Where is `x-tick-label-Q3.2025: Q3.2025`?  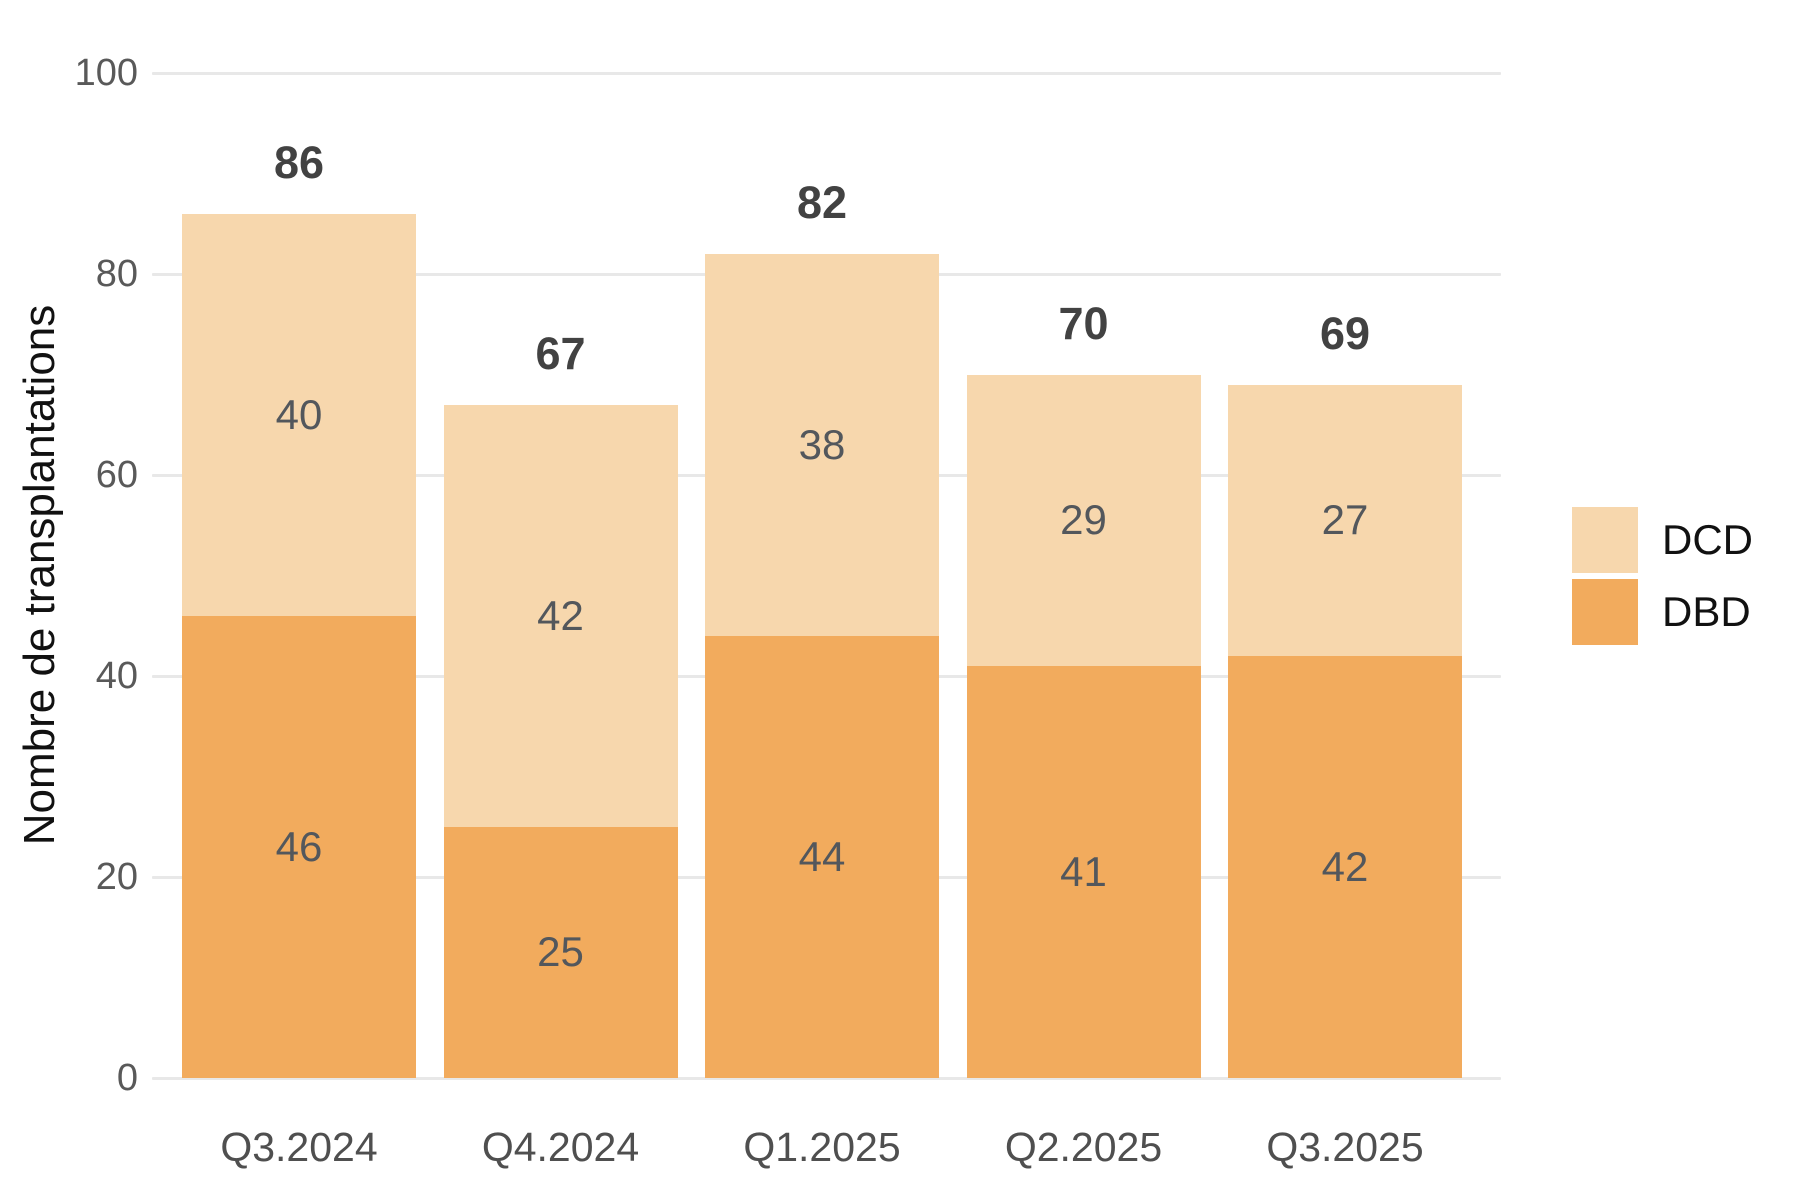
x-tick-label-Q3.2025: Q3.2025 is located at coordinates (1345, 1147).